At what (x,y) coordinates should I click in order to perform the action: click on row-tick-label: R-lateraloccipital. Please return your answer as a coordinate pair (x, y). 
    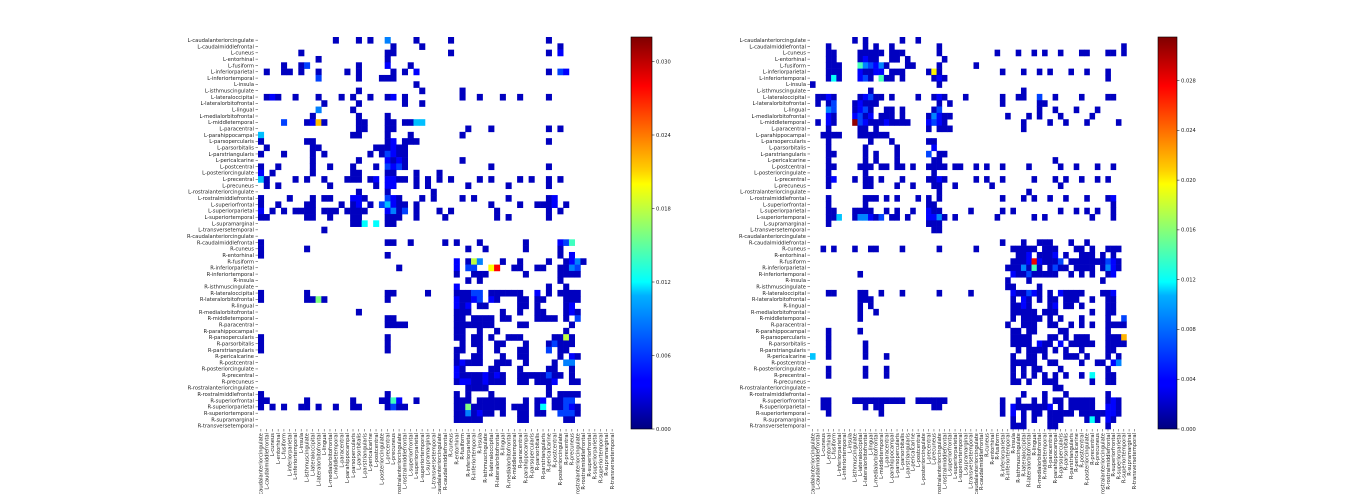
    Looking at the image, I should click on (784, 294).